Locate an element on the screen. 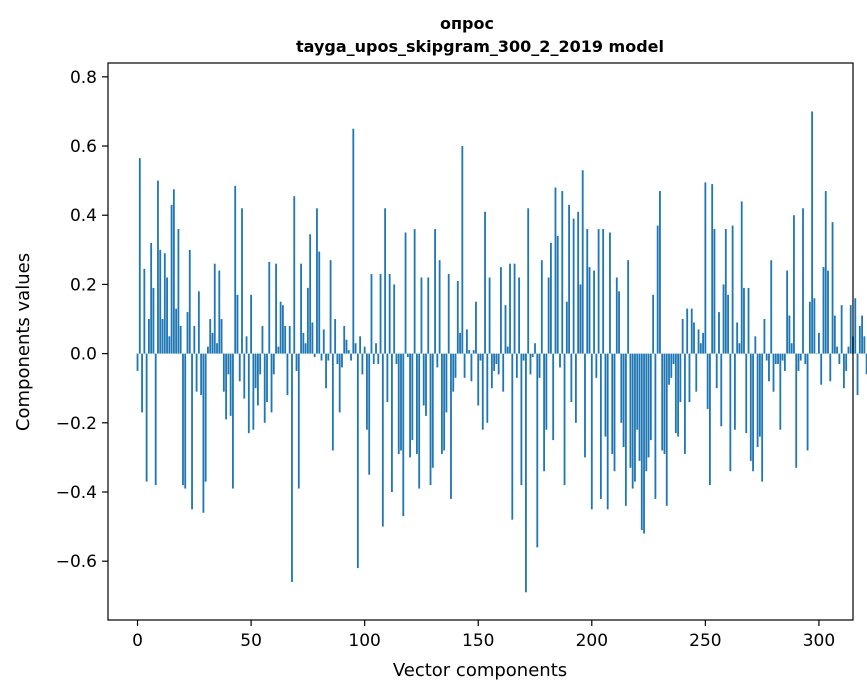  x-tick-label: 0 is located at coordinates (137, 641).